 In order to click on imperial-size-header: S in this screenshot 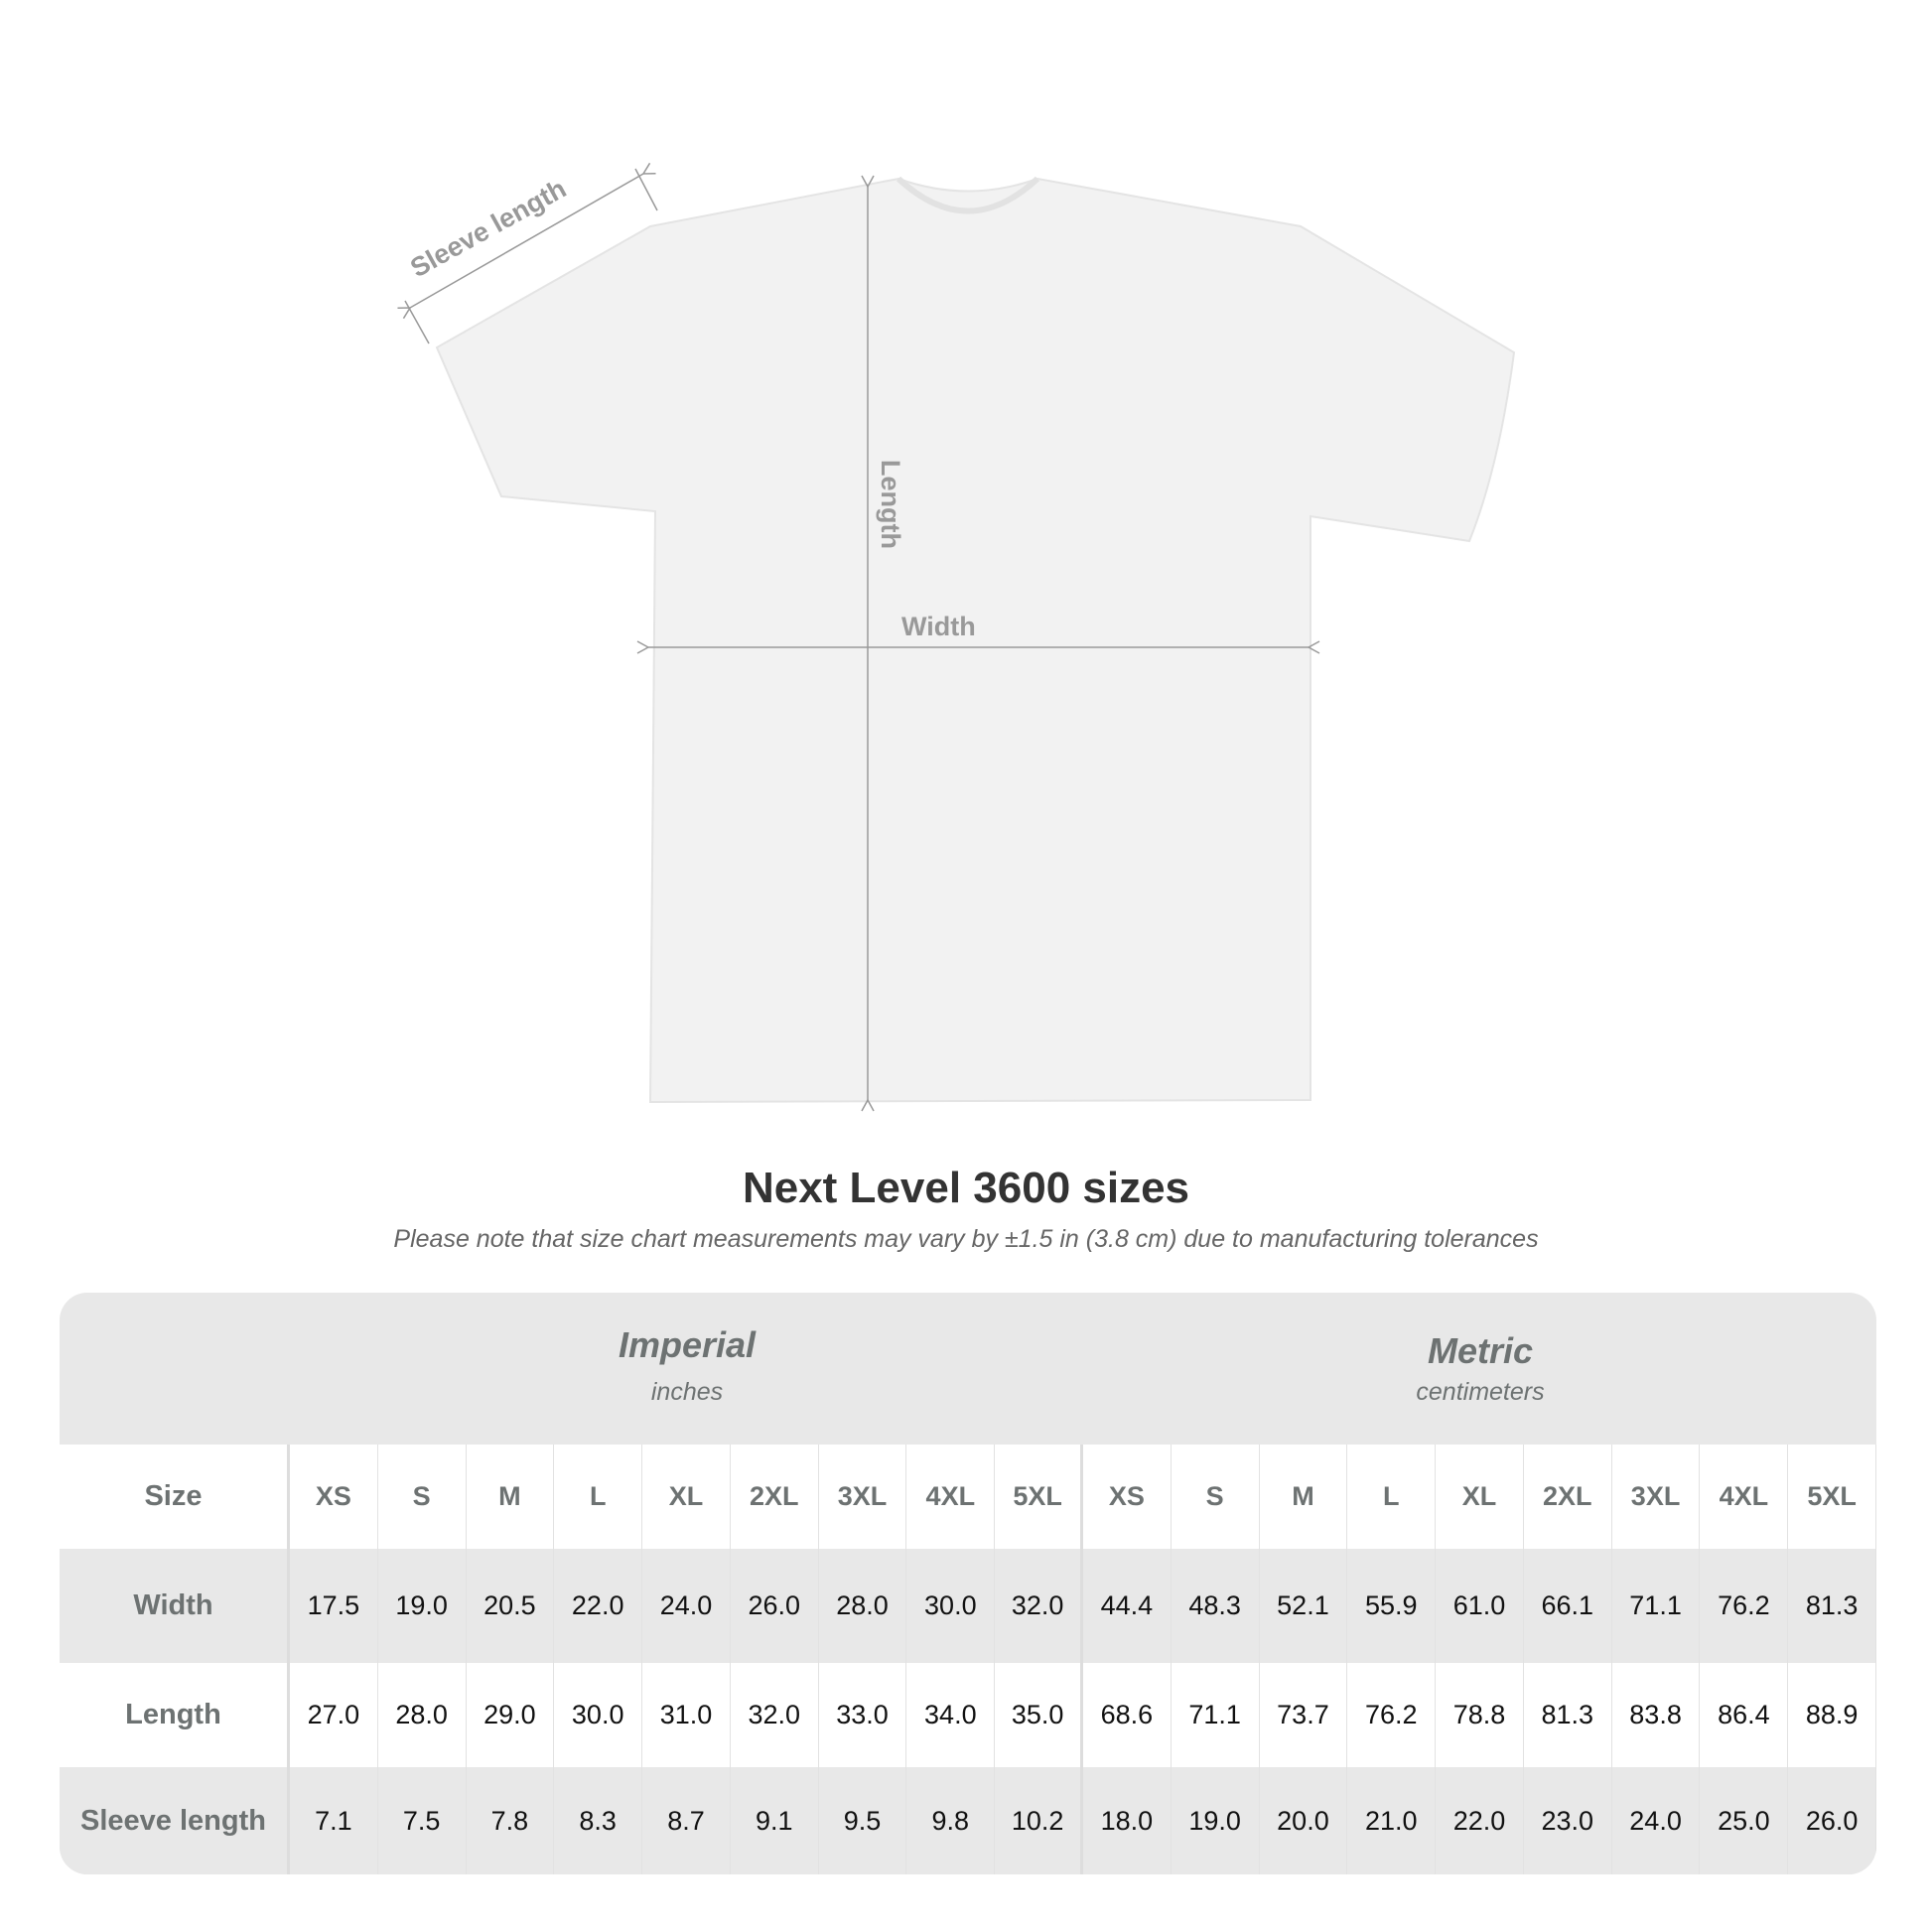, I will do `click(423, 1497)`.